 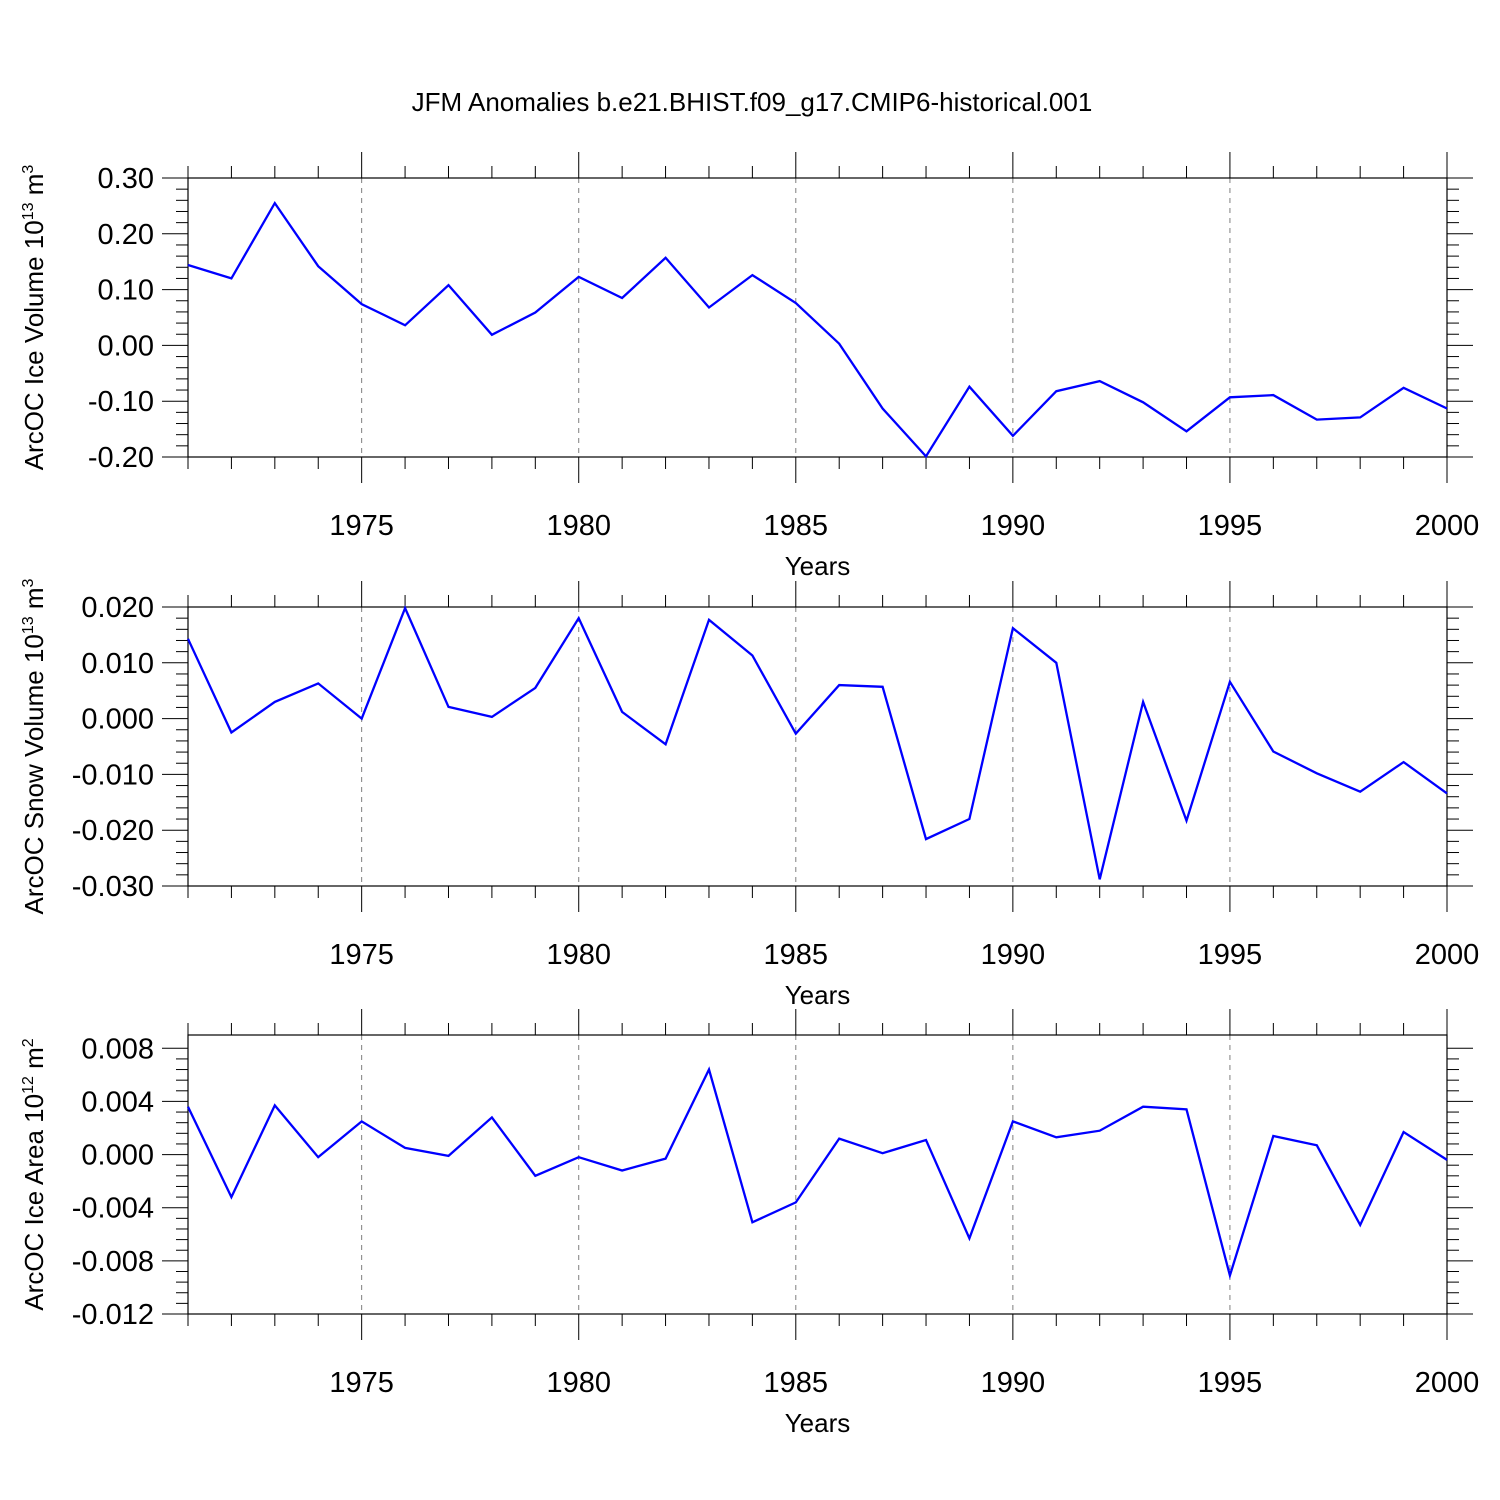 What do you see at coordinates (28, 1085) in the screenshot?
I see `y-axis-label-exponent: 12` at bounding box center [28, 1085].